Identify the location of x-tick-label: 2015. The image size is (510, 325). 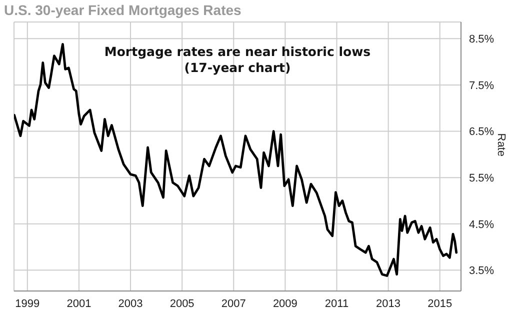
(440, 304).